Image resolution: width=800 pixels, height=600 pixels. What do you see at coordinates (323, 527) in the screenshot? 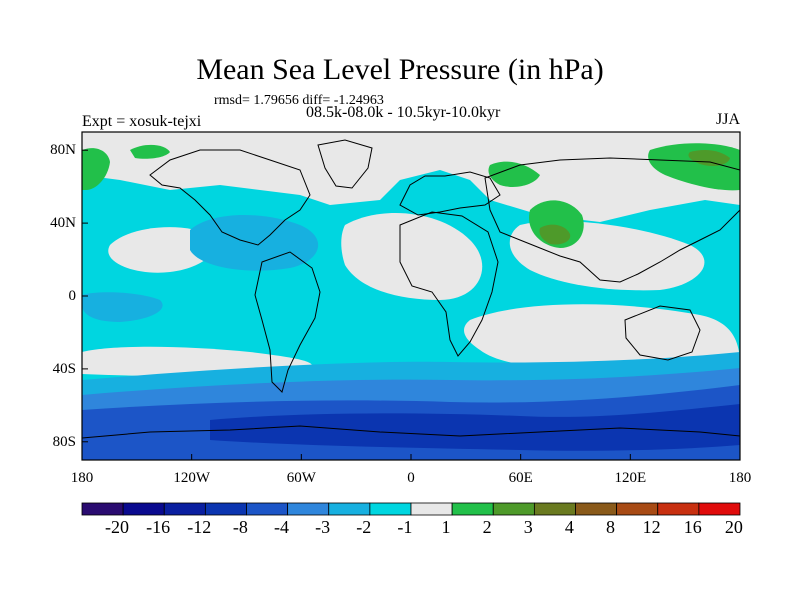
I see `colorbar-label: -3` at bounding box center [323, 527].